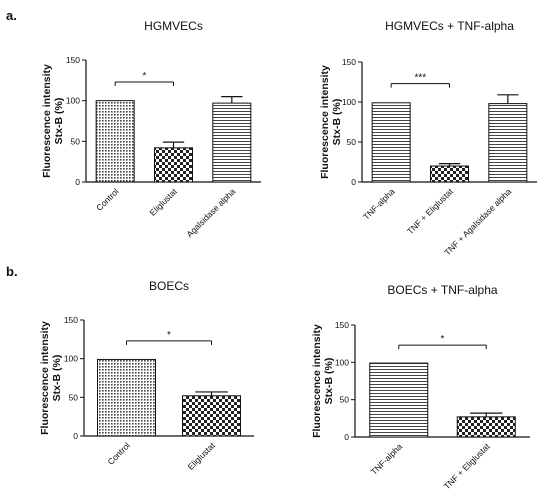 This screenshot has width=550, height=500. I want to click on bar-tnf-agalsidase-alpha, so click(508, 143).